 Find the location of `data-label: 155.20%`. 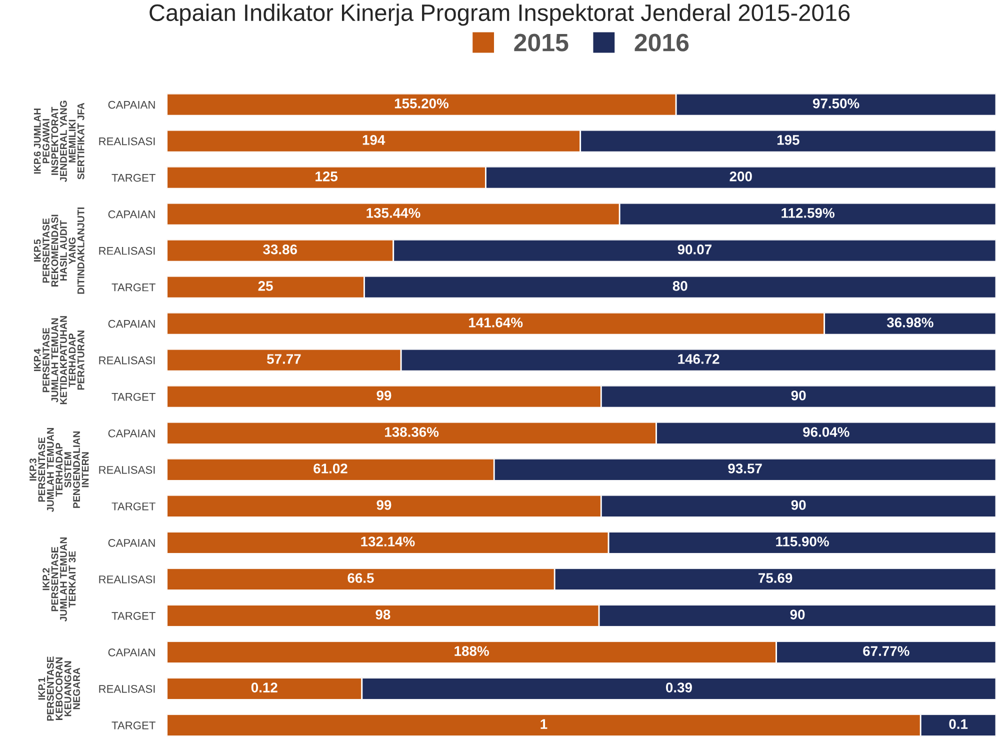

data-label: 155.20% is located at coordinates (421, 103).